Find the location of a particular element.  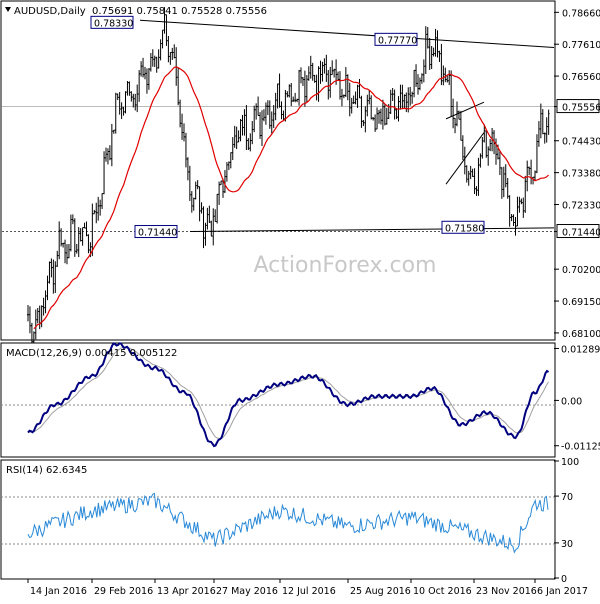

current-price-box is located at coordinates (578, 106).